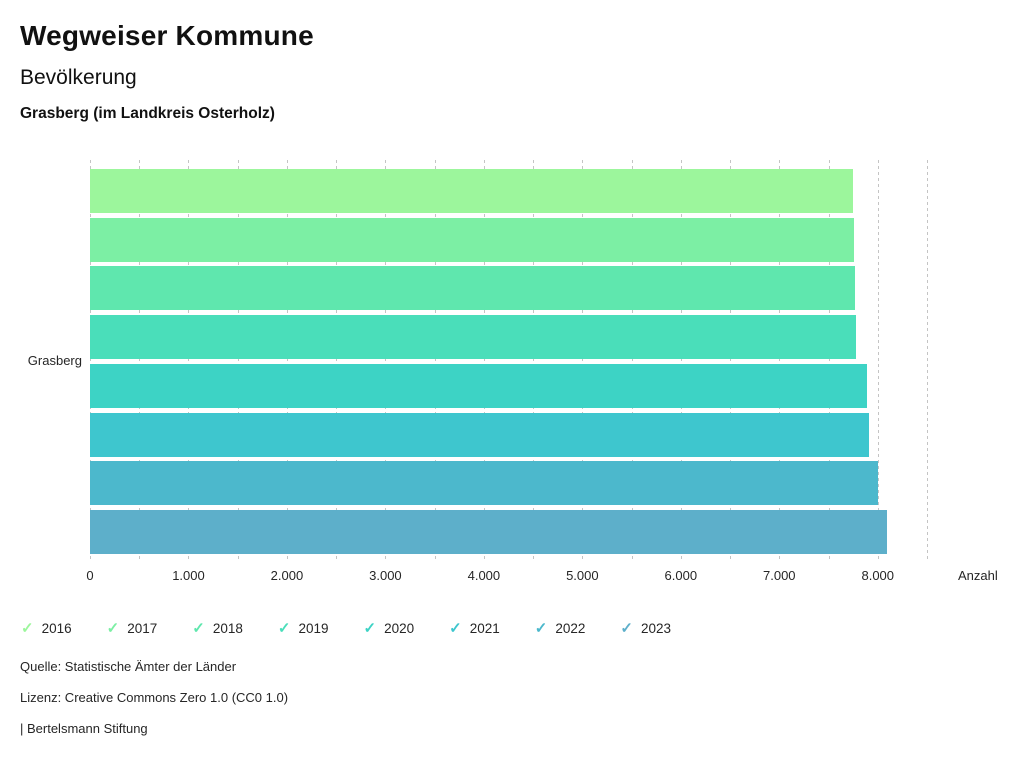  What do you see at coordinates (582, 575) in the screenshot?
I see `x-tick-label: 5.000` at bounding box center [582, 575].